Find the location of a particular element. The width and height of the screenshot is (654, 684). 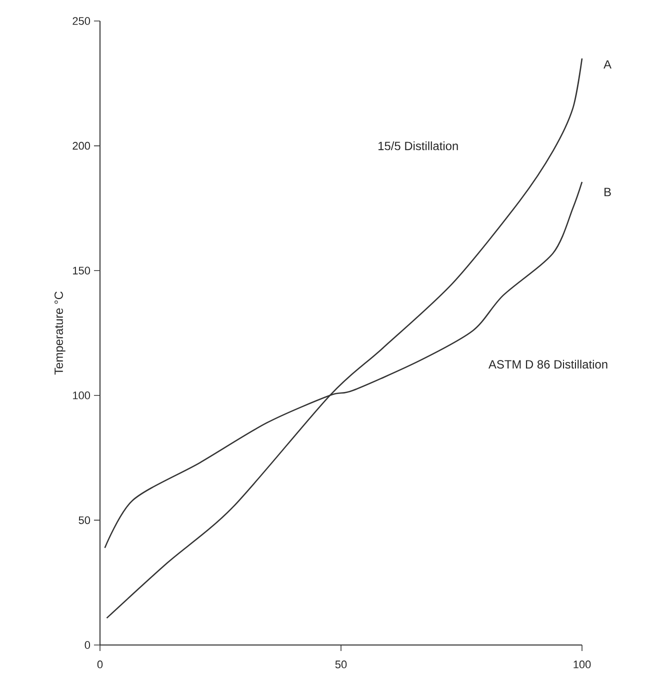

y-tick-label: 0 is located at coordinates (87, 645).